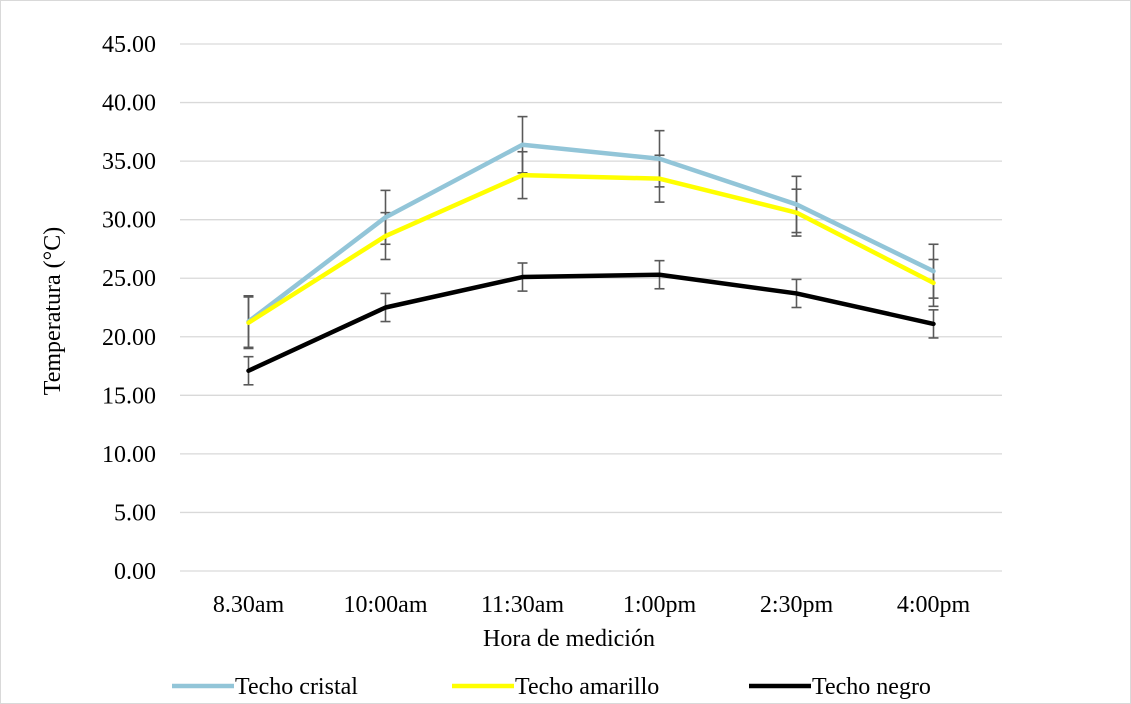  I want to click on legend-label: Techo negro, so click(871, 687).